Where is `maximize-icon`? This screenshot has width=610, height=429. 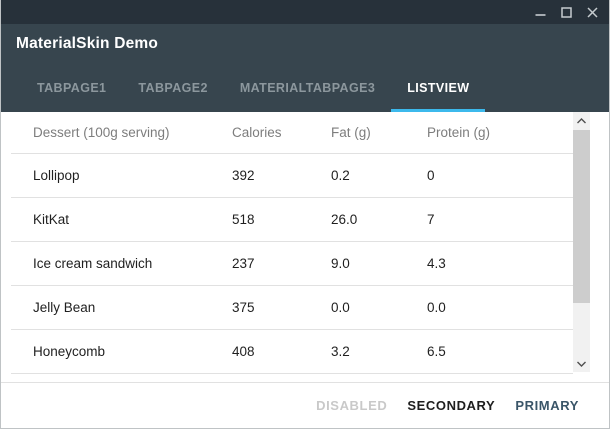
maximize-icon is located at coordinates (566, 12).